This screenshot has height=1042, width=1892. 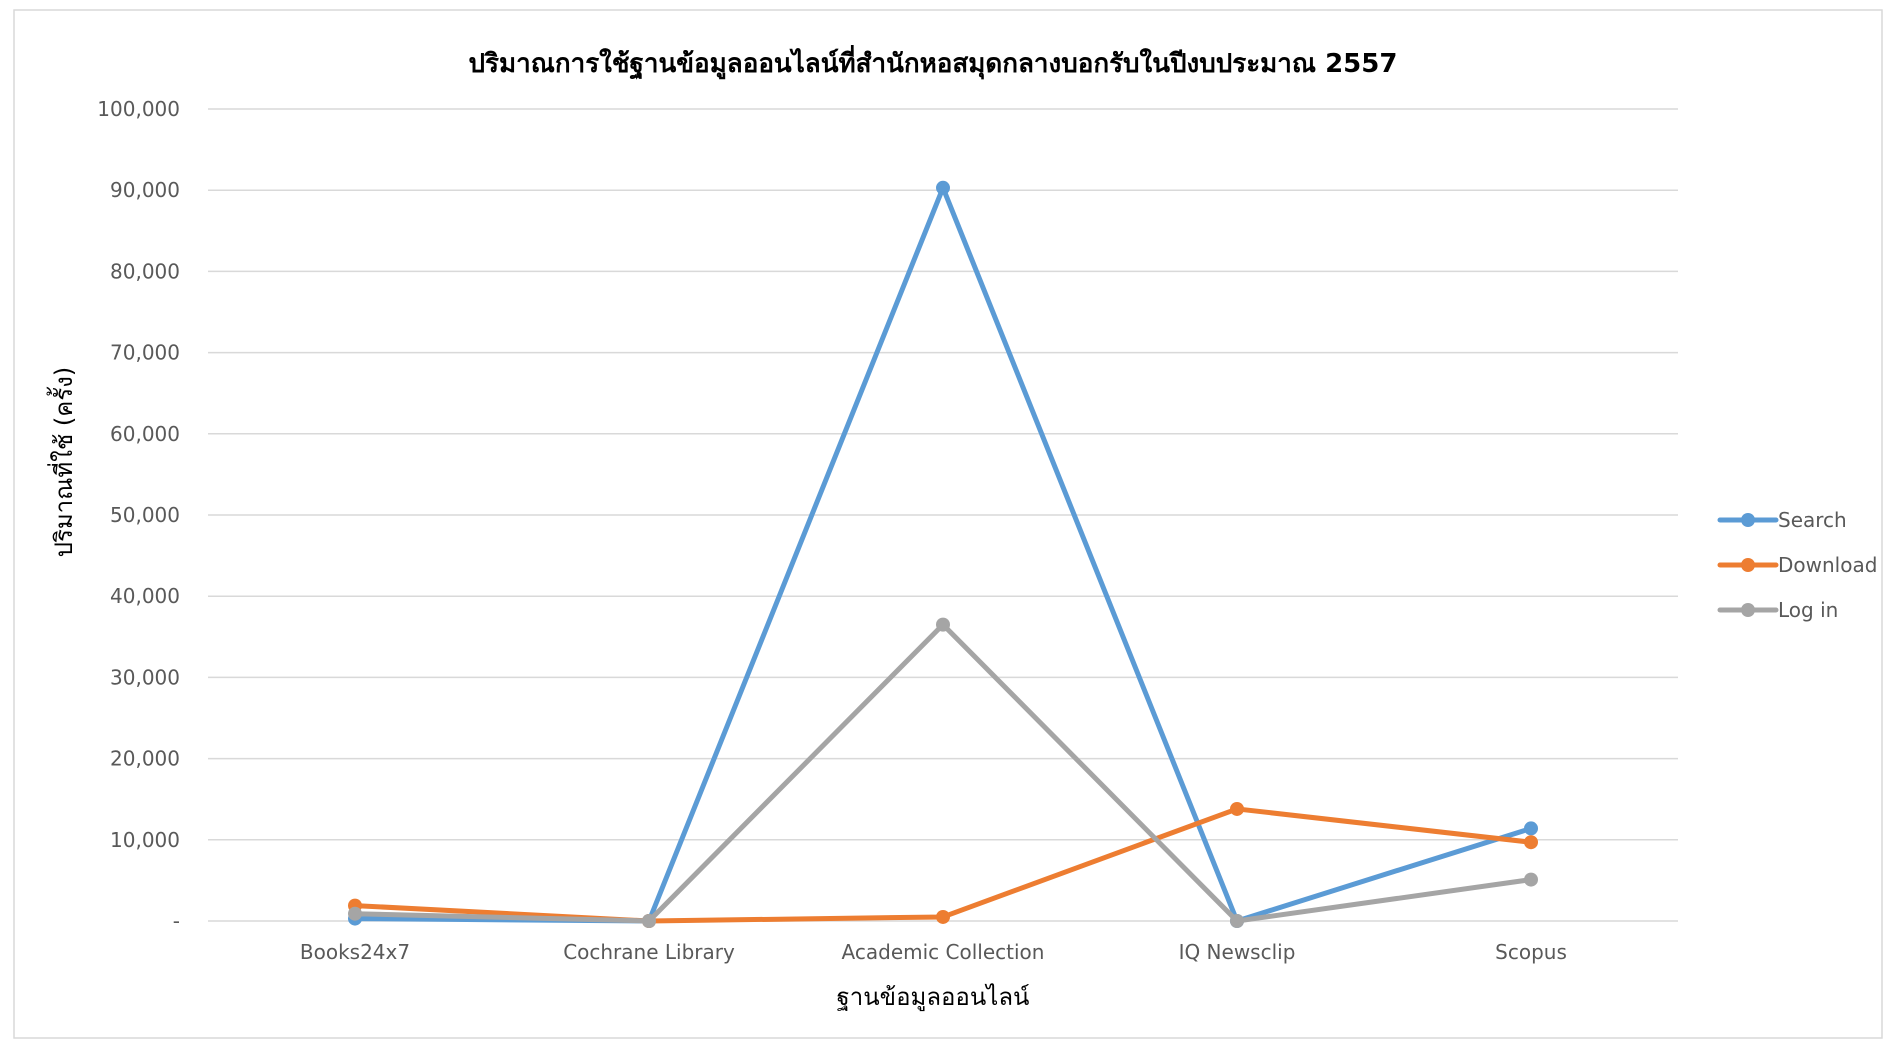 What do you see at coordinates (145, 353) in the screenshot?
I see `y-tick-label: 70,000` at bounding box center [145, 353].